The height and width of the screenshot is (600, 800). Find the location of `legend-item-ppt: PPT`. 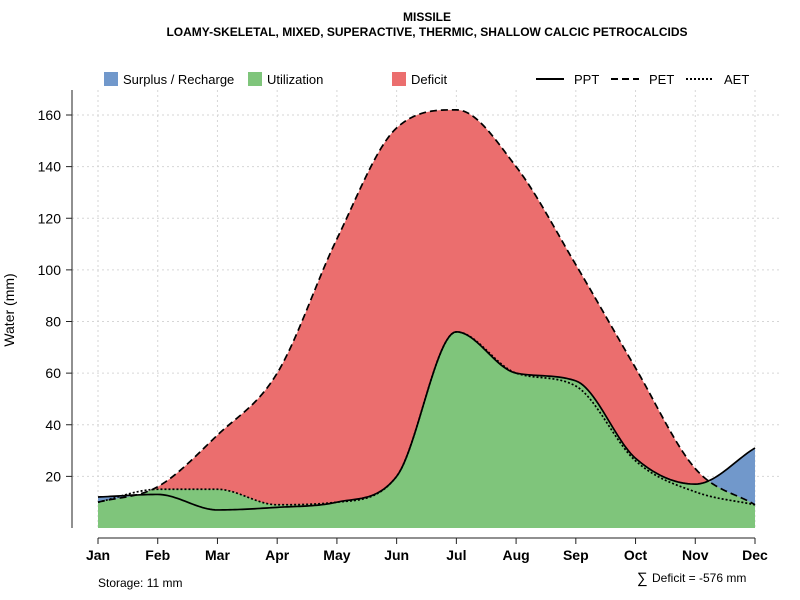

legend-item-ppt: PPT is located at coordinates (567, 79).